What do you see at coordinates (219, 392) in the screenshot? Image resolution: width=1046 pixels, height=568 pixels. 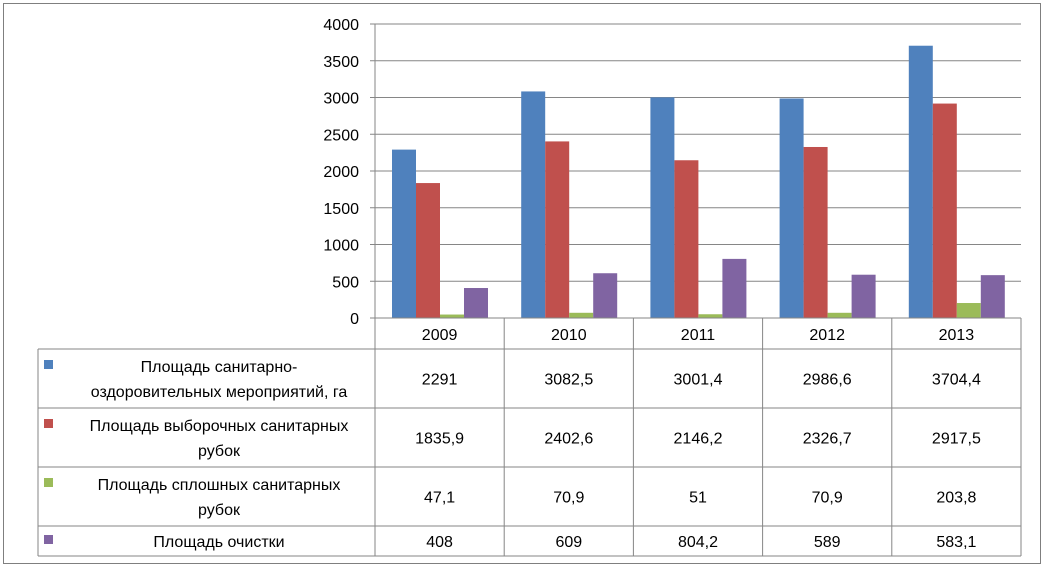 I see `legend-label-series-1: оздоровительных мероприятий, га` at bounding box center [219, 392].